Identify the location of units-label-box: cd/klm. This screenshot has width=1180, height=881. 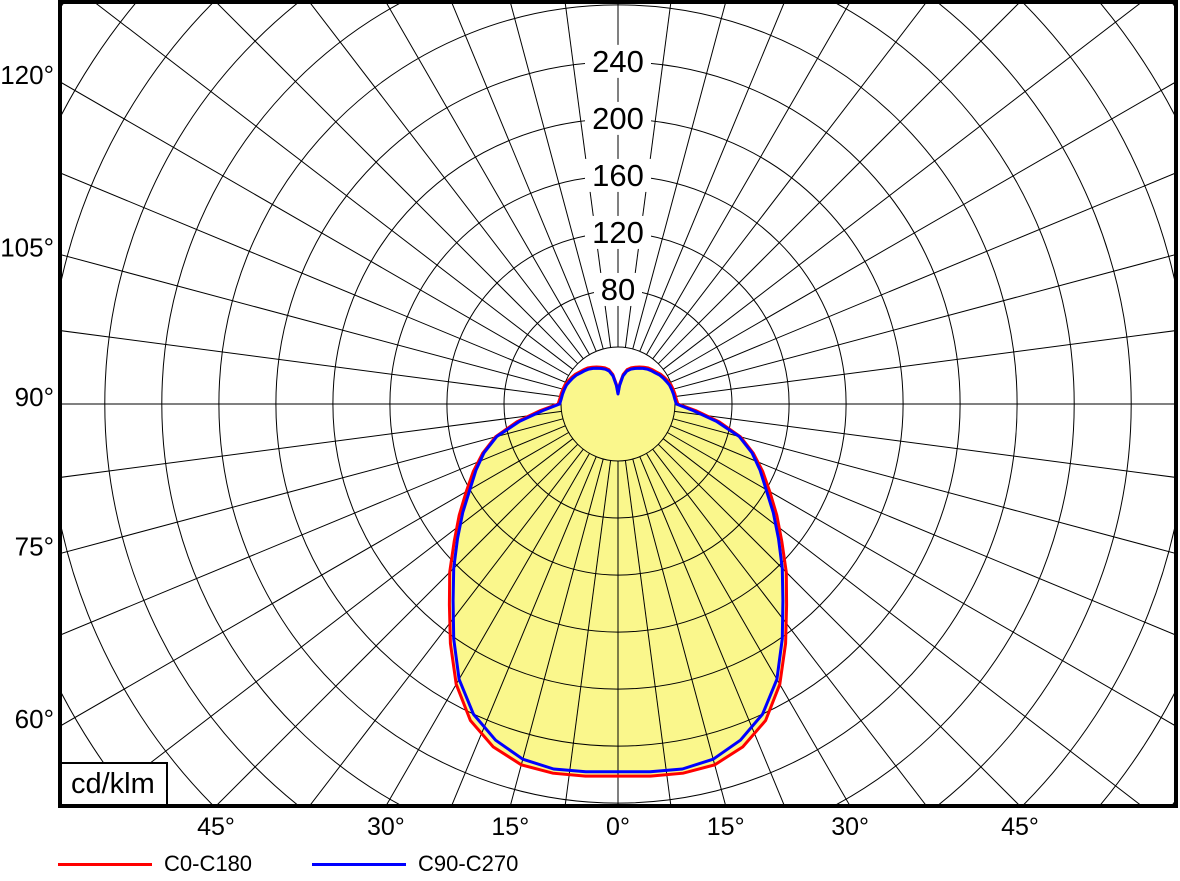
(114, 784).